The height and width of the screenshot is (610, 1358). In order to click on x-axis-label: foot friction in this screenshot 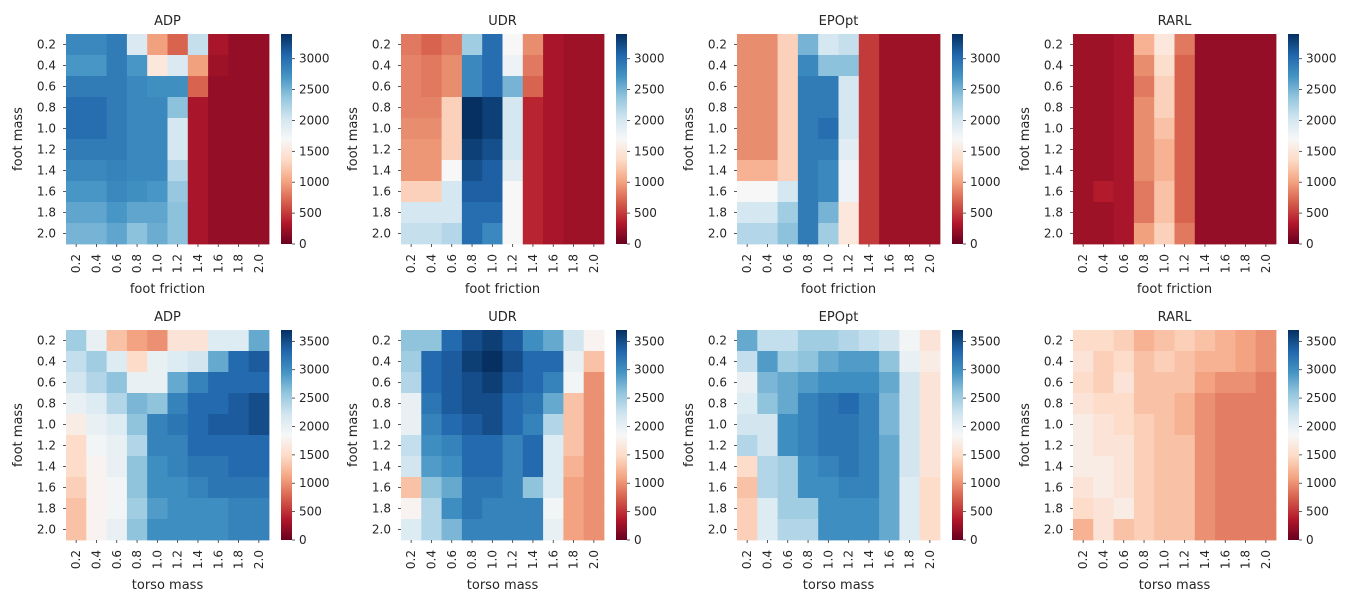, I will do `click(167, 289)`.